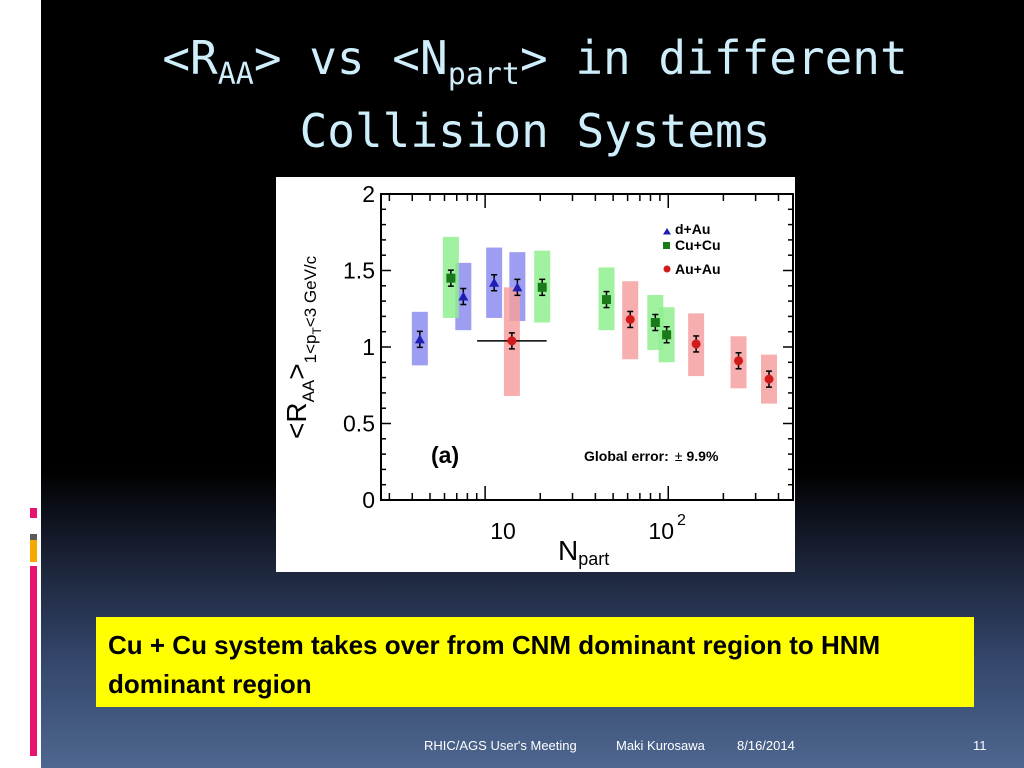  I want to click on global-error-annotation: Global error: ±9.9%, so click(651, 456).